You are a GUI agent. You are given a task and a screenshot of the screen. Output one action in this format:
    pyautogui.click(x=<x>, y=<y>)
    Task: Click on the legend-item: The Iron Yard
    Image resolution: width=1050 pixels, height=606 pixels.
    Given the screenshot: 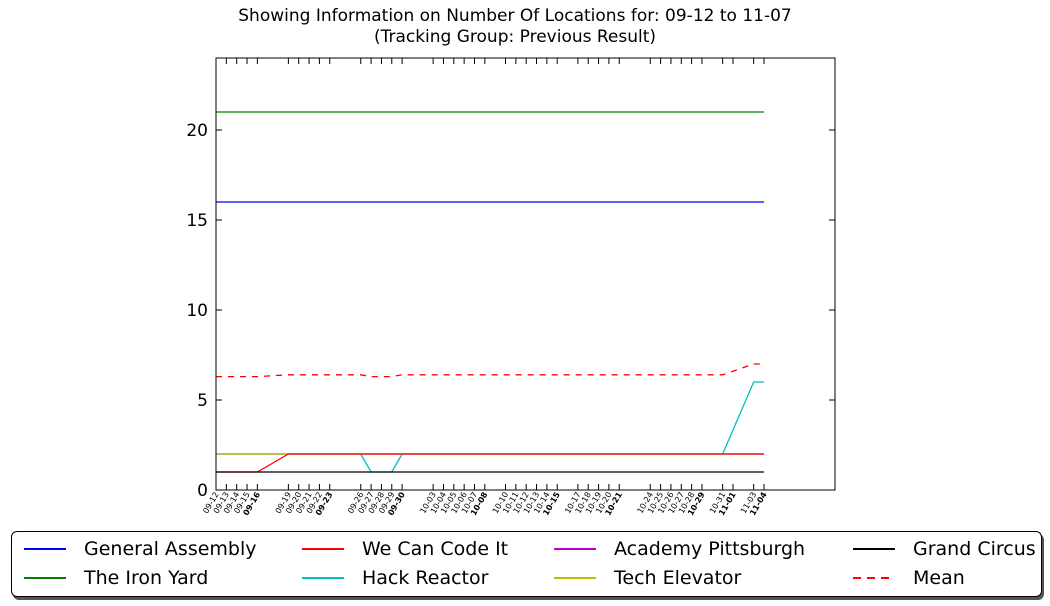 What is the action you would take?
    pyautogui.click(x=110, y=578)
    